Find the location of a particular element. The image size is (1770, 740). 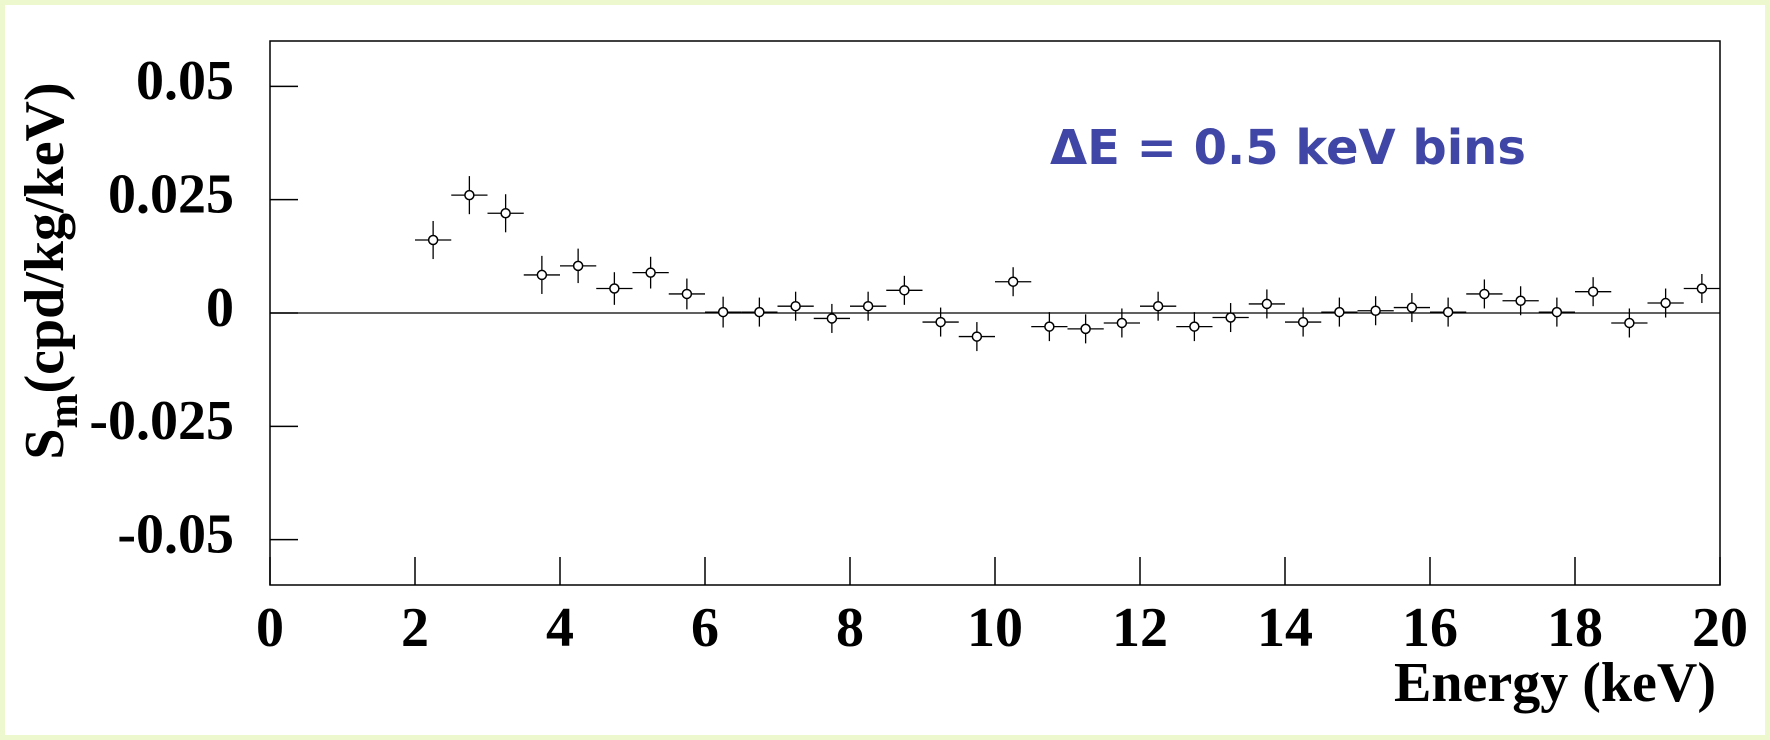

y-tick-label: 0.05 is located at coordinates (185, 81).